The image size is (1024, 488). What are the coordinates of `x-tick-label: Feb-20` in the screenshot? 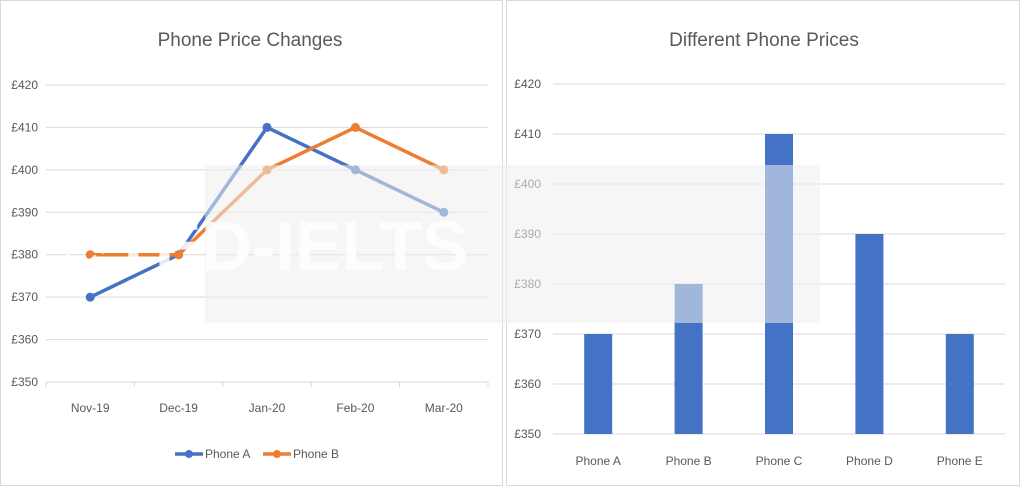 It's located at (355, 408).